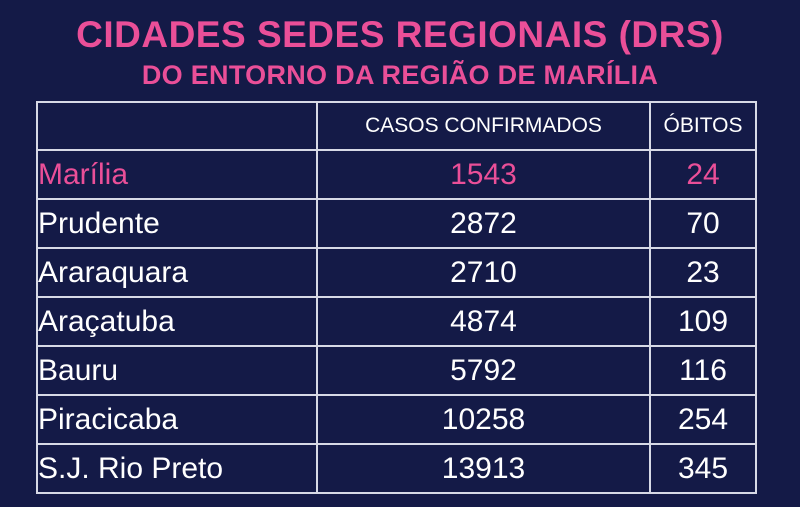 This screenshot has width=800, height=507. I want to click on page-subtitle: DO ENTORNO DA REGIÃO DE MARÍLIA, so click(400, 75).